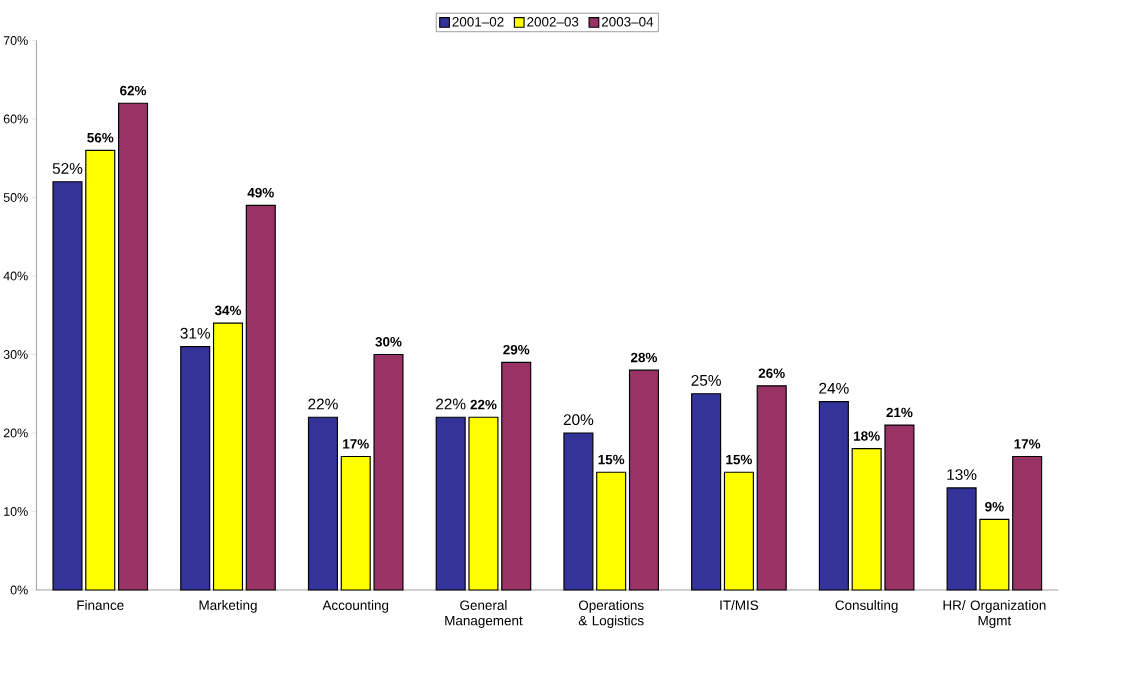 The height and width of the screenshot is (675, 1125). I want to click on data-label: 30%, so click(388, 342).